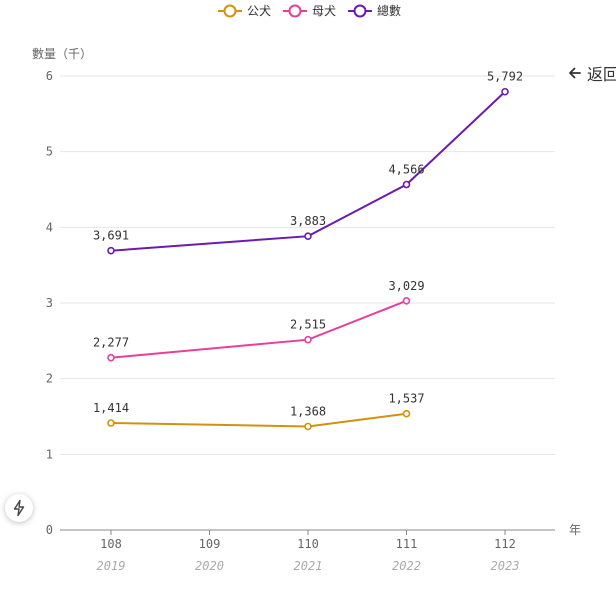 The image size is (616, 600). What do you see at coordinates (505, 77) in the screenshot?
I see `data-label: 5,792` at bounding box center [505, 77].